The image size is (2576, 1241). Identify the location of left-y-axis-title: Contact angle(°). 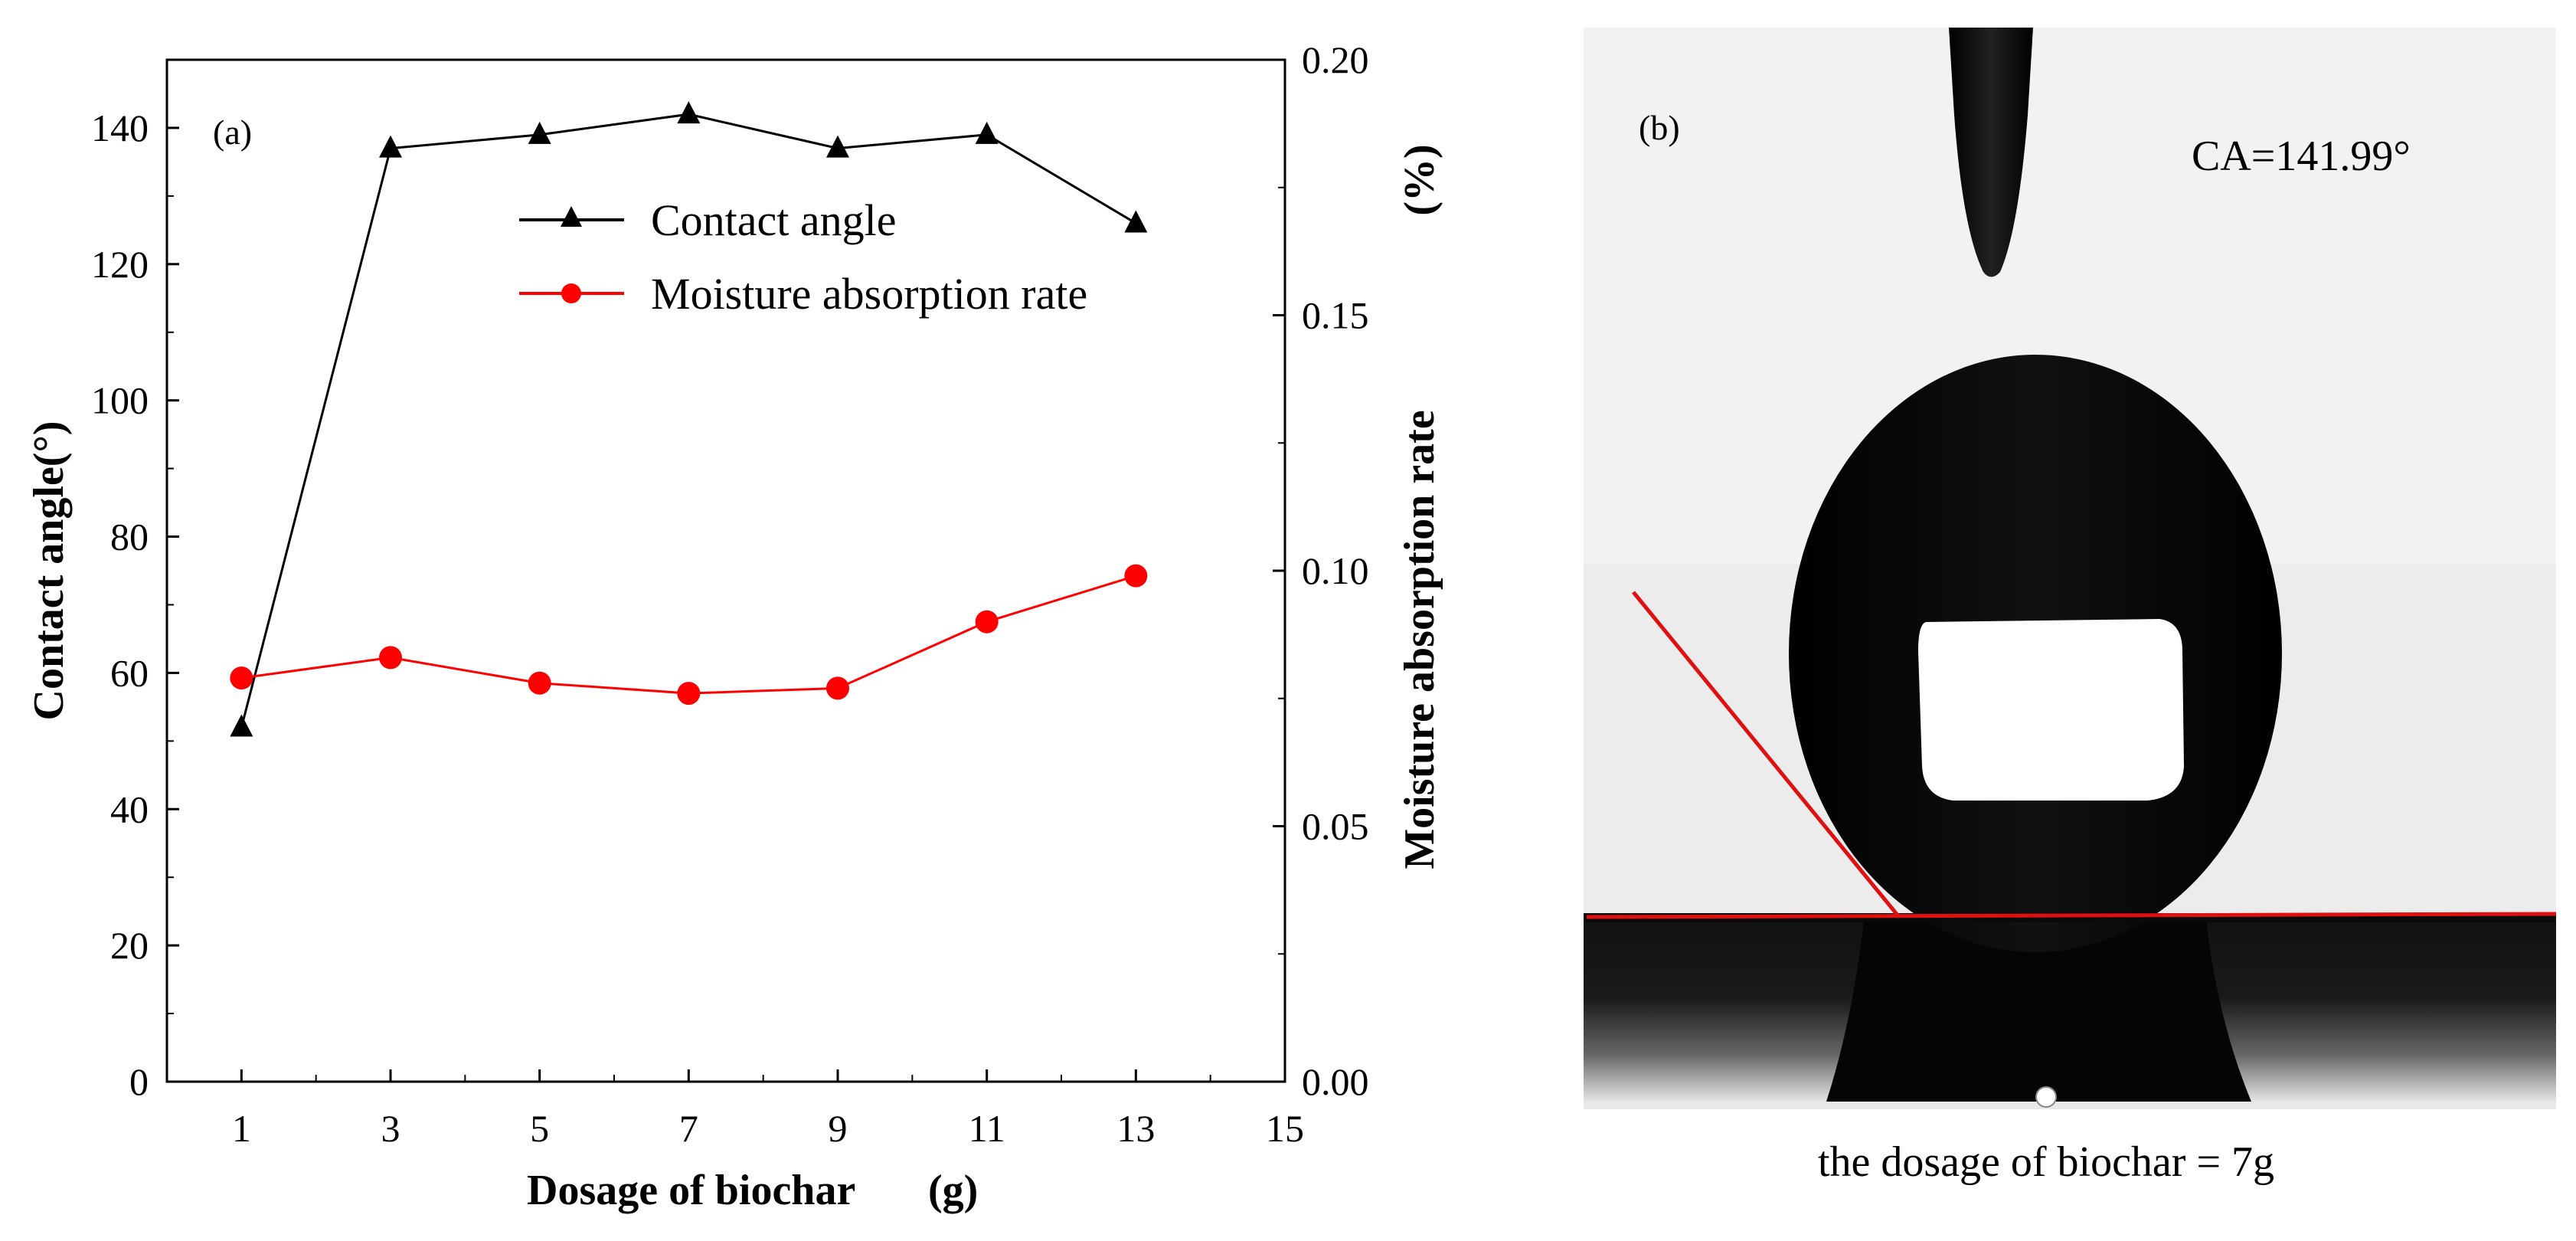
(49, 571).